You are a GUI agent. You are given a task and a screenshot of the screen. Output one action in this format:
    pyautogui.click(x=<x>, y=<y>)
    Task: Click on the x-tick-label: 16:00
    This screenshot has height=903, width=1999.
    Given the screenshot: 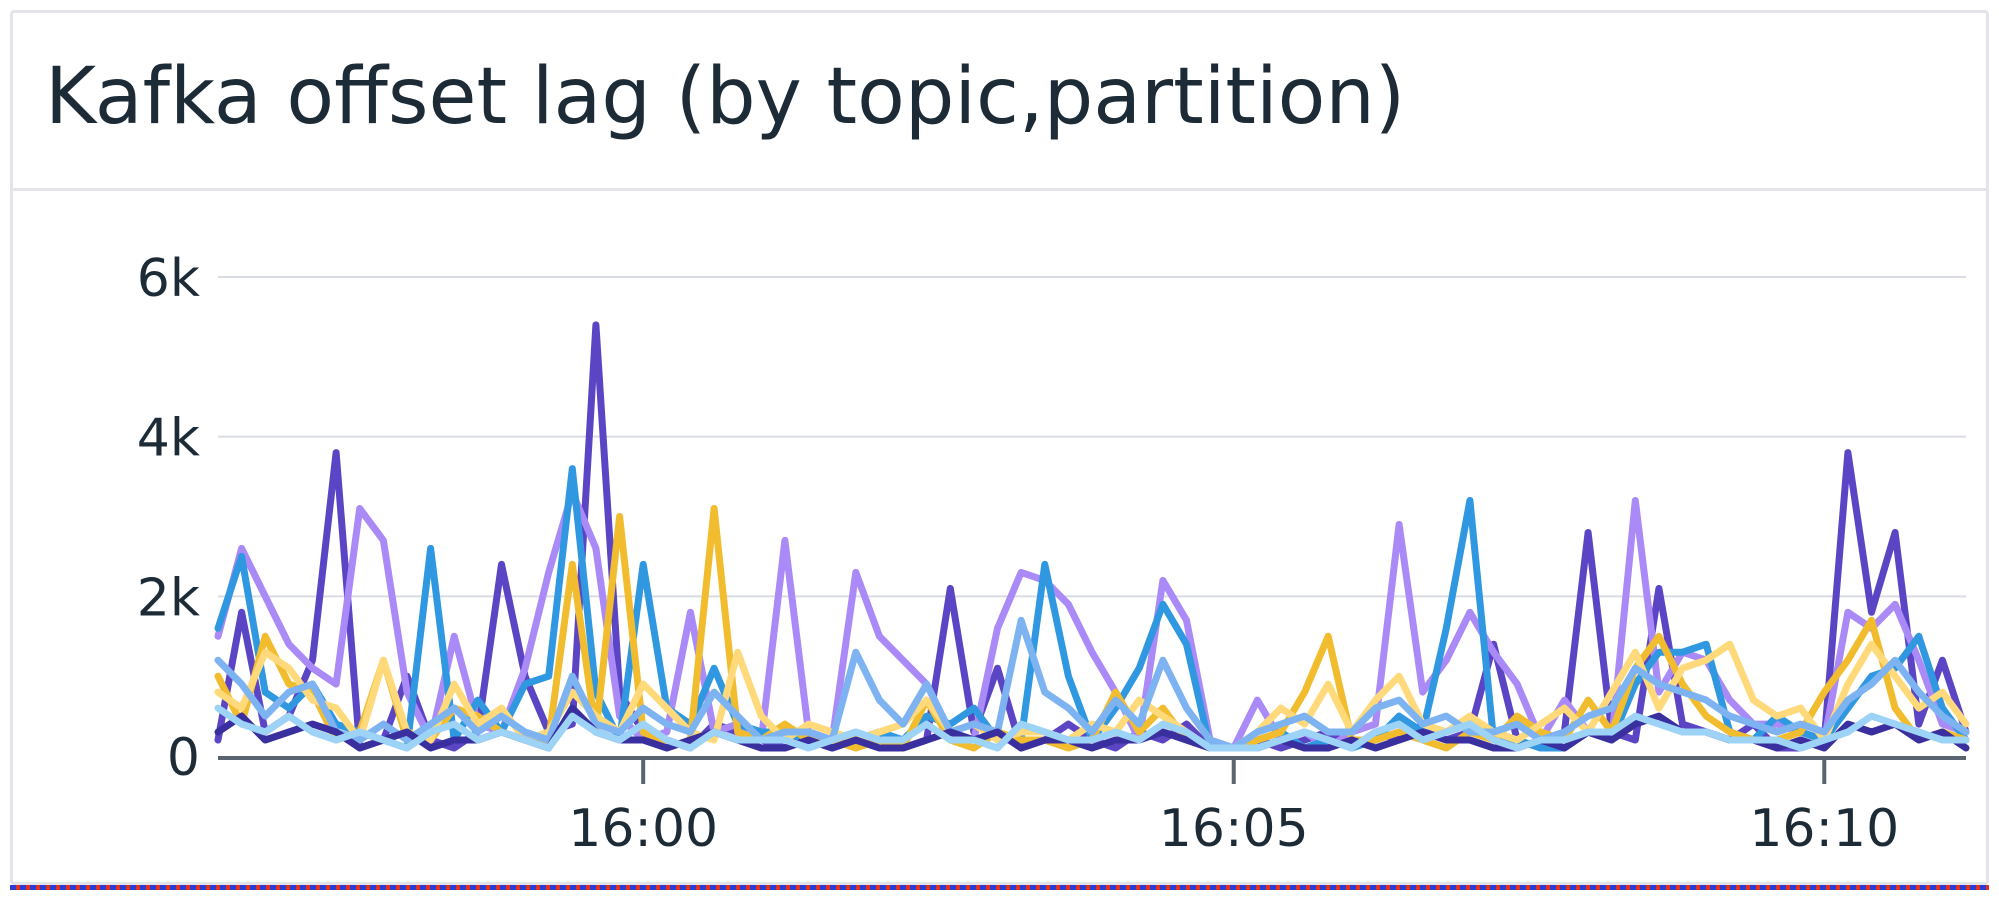 What is the action you would take?
    pyautogui.click(x=643, y=829)
    